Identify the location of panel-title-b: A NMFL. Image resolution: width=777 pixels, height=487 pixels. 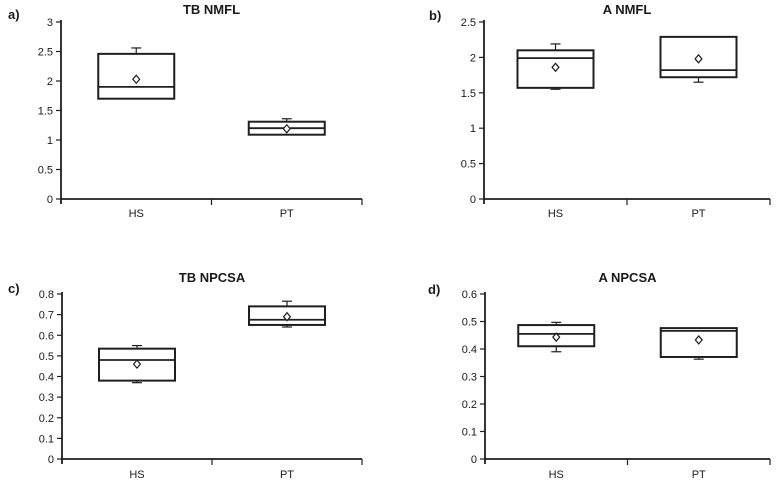
(627, 9).